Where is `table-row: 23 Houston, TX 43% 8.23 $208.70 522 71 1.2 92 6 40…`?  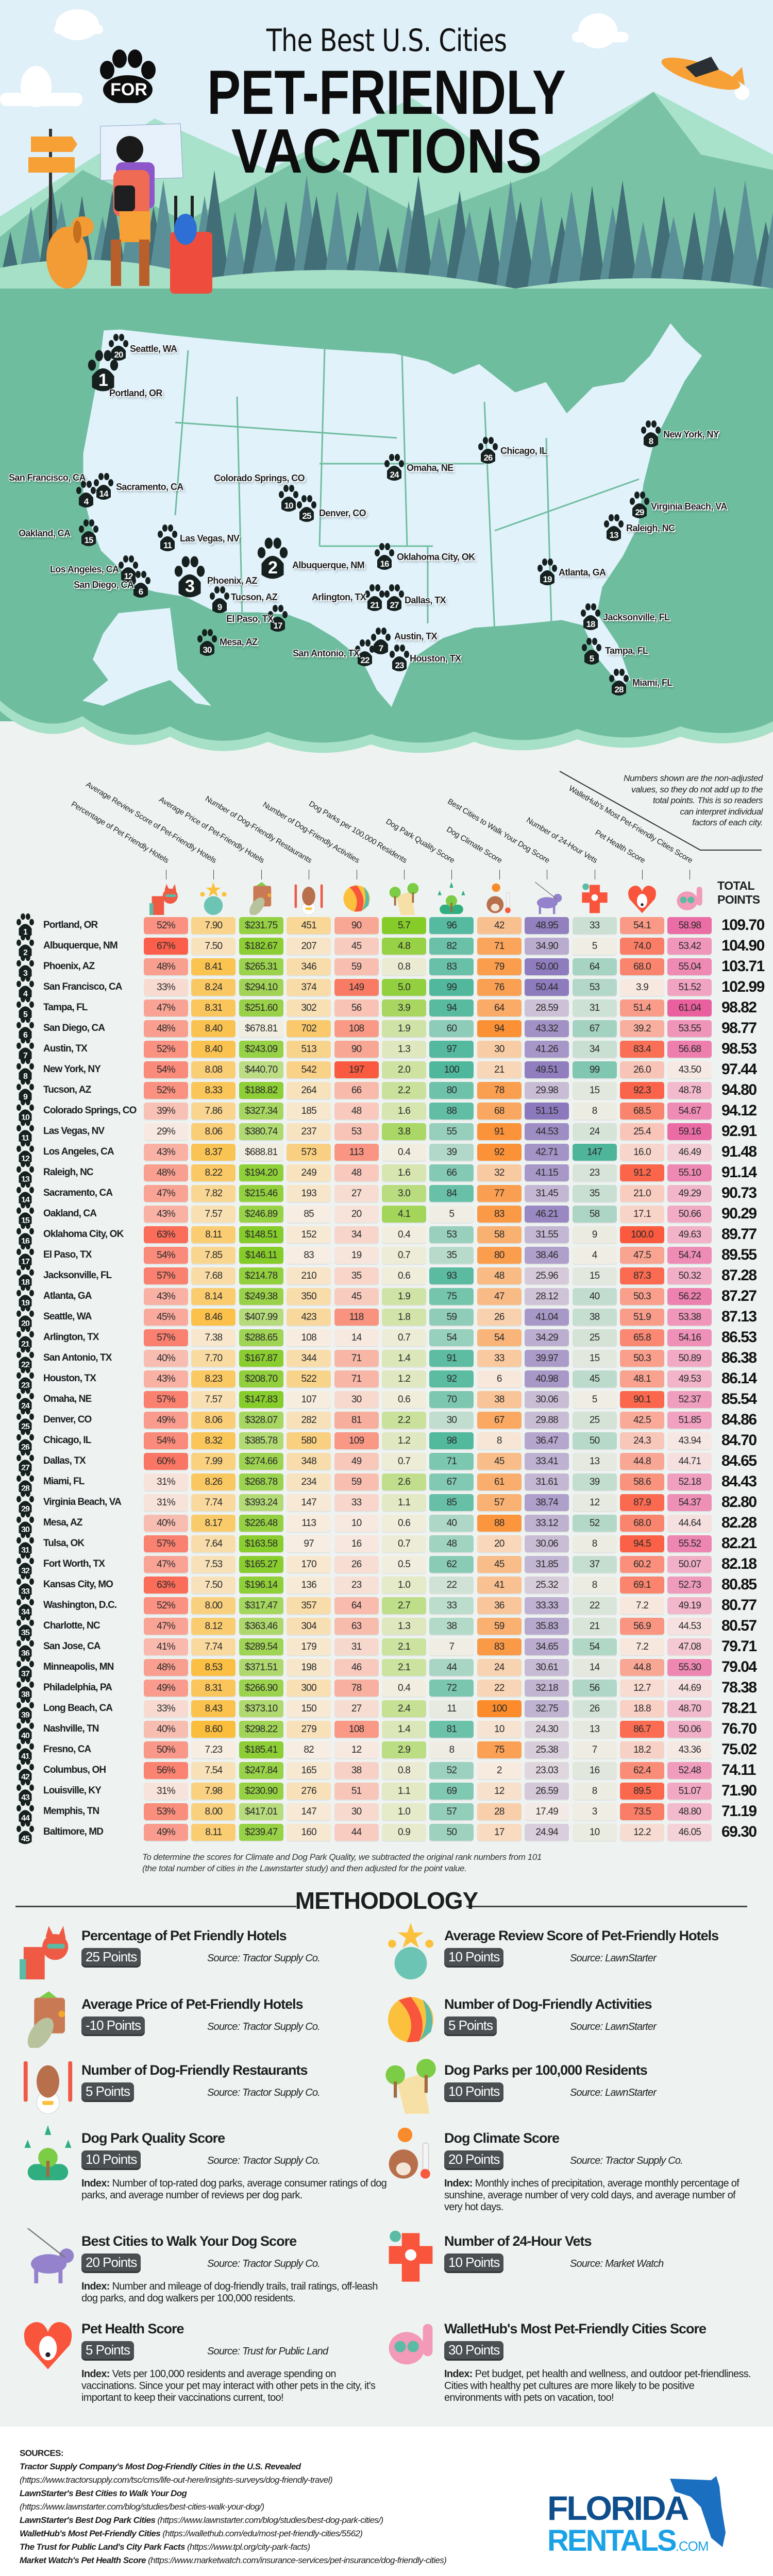
table-row: 23 Houston, TX 43% 8.23 $208.70 522 71 1.2 92 6 40… is located at coordinates (386, 1378).